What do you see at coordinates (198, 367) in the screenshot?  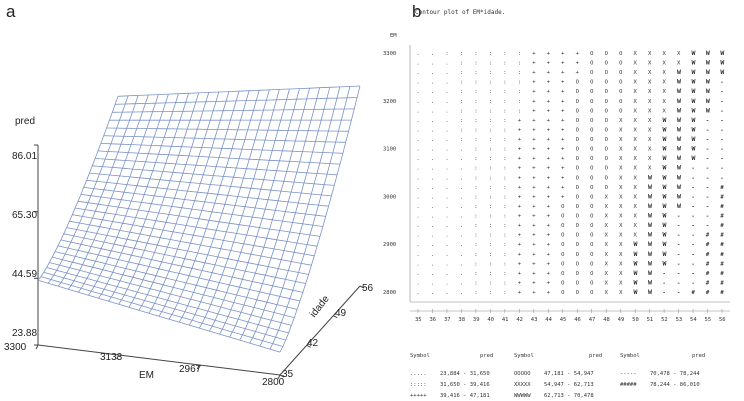 I see `x-tick-mark` at bounding box center [198, 367].